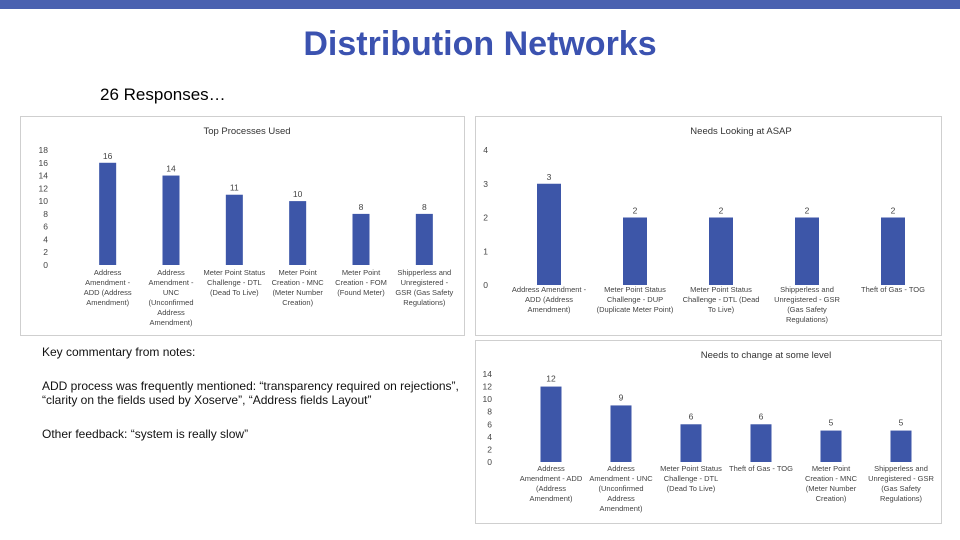 This screenshot has width=960, height=540. I want to click on notes-heading: Key commentary from notes:, so click(119, 352).